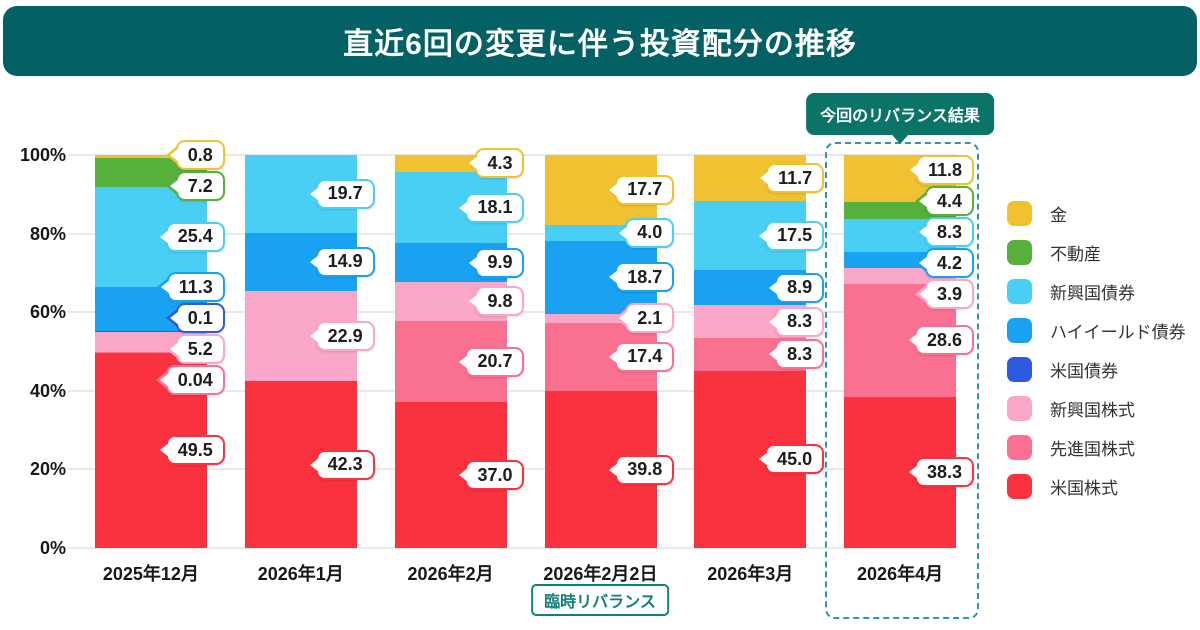 The width and height of the screenshot is (1200, 630). I want to click on bar-group: 19.7 14.9 22.9 42.3 2026年1月, so click(301, 369).